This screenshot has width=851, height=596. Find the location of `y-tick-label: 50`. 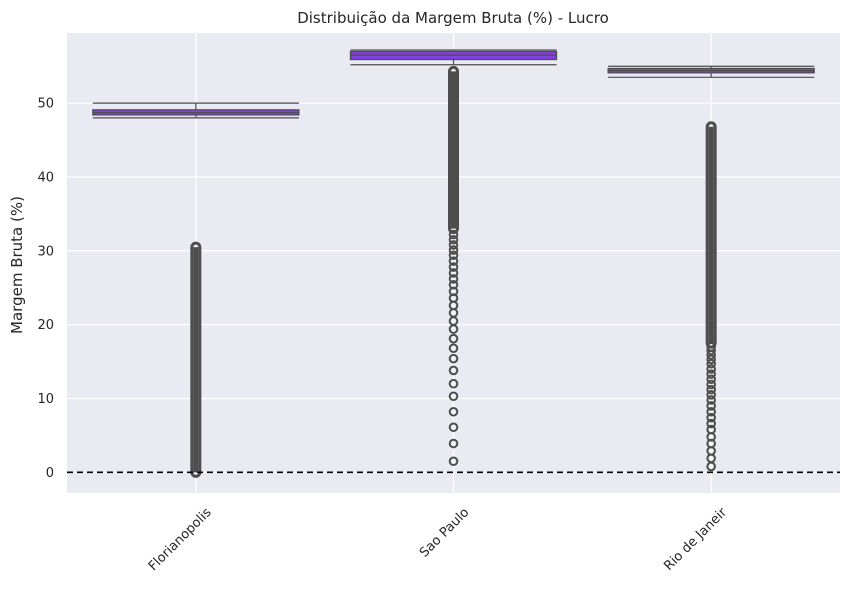

y-tick-label: 50 is located at coordinates (45, 104).